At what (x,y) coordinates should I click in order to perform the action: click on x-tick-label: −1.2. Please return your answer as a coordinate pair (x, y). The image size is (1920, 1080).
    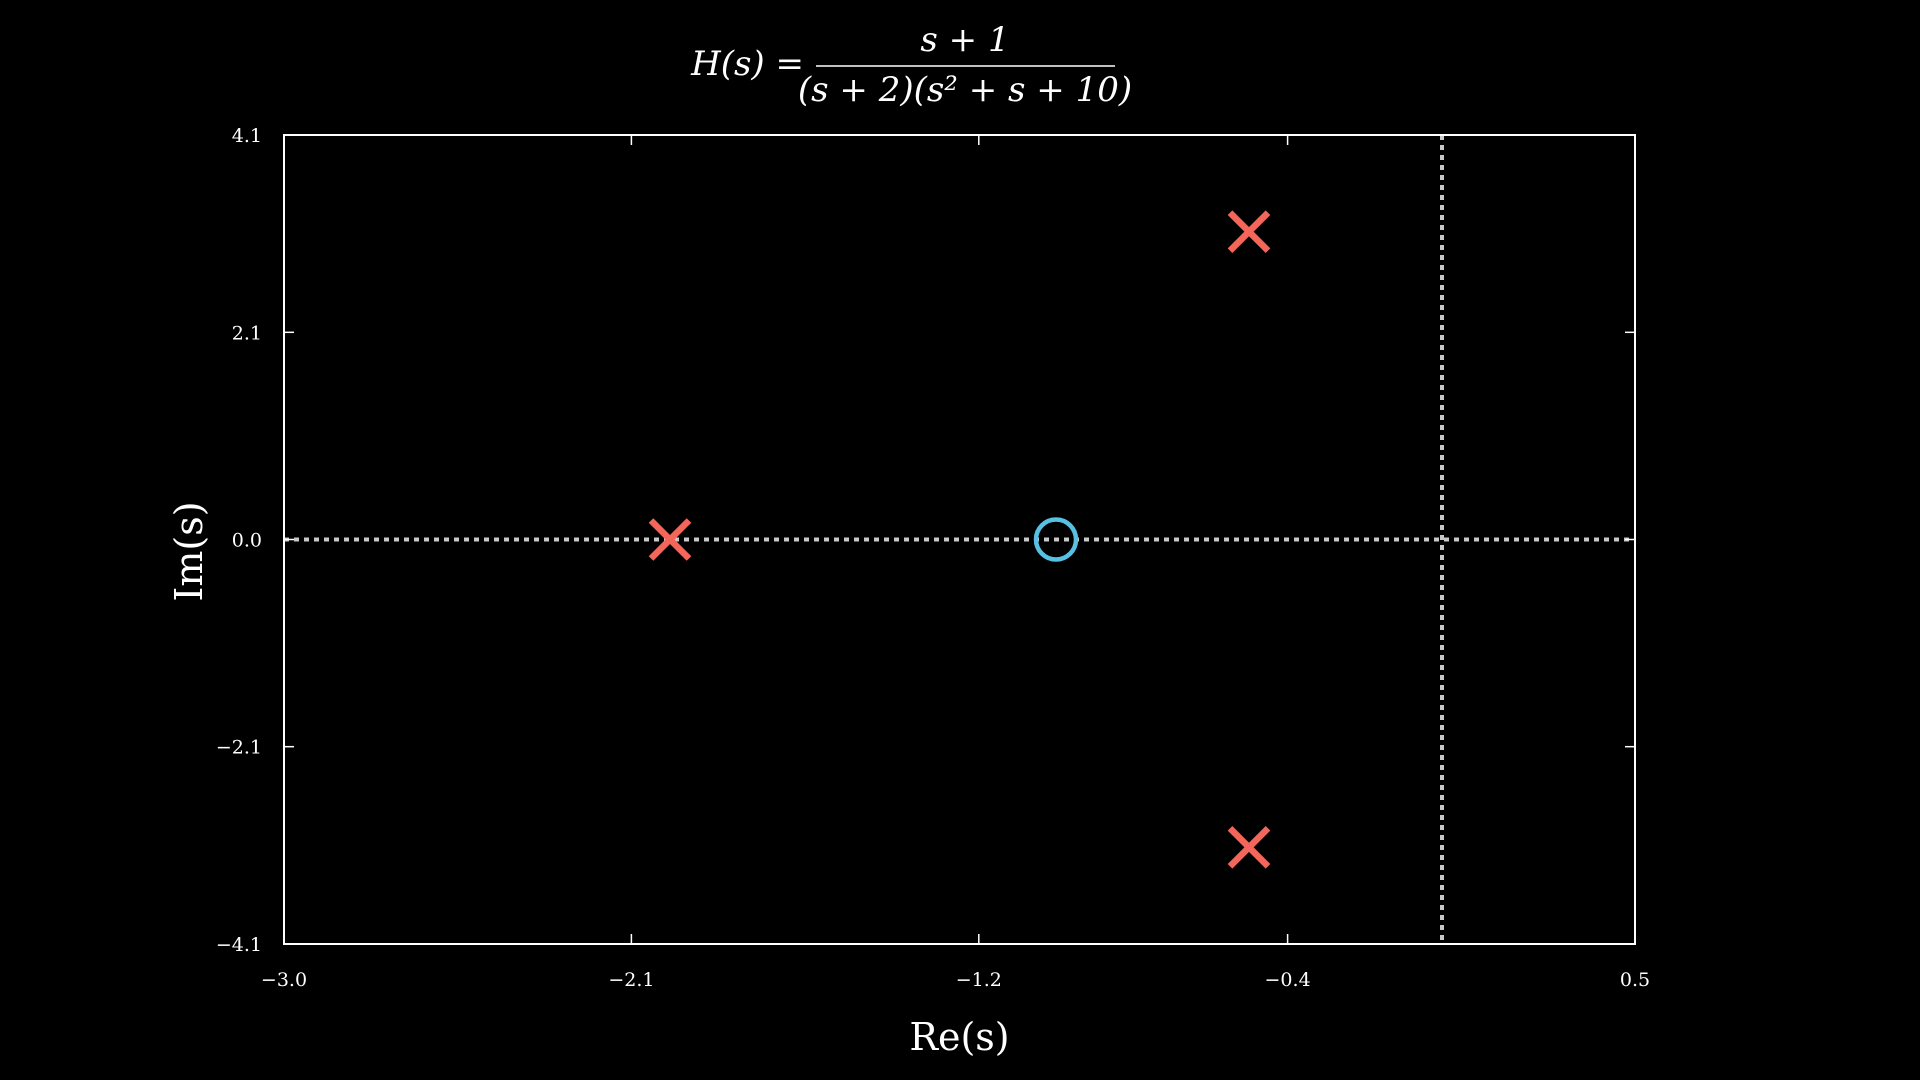
    Looking at the image, I should click on (979, 980).